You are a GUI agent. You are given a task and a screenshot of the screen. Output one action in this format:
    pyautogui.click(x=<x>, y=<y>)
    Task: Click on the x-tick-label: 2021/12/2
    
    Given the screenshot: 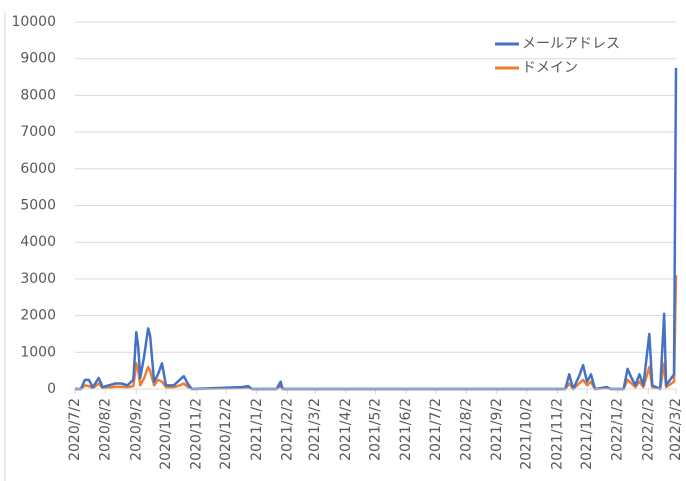 What is the action you would take?
    pyautogui.click(x=587, y=434)
    